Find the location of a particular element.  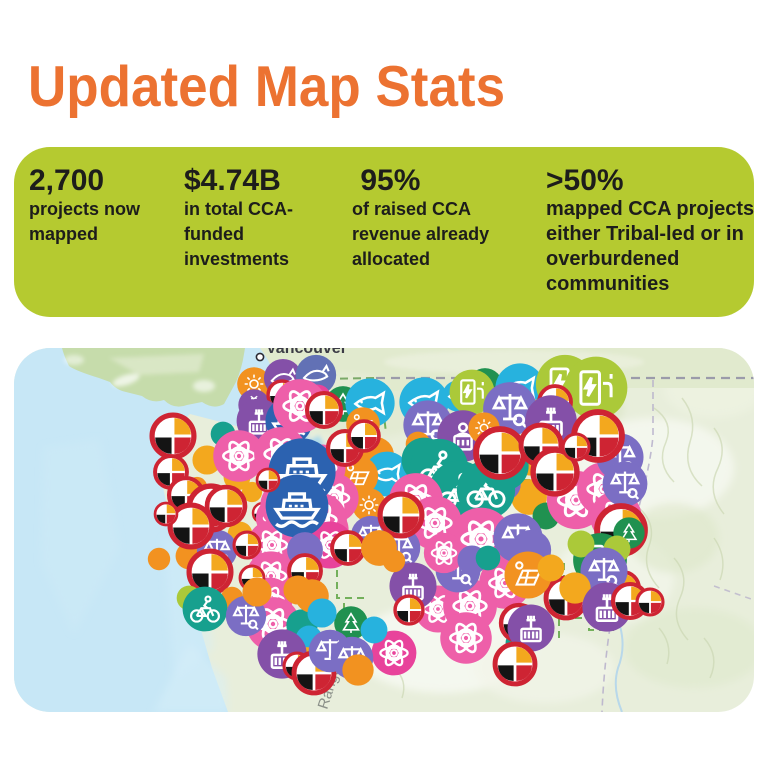

svg-text: Vancouver is located at coordinates (306, 352).